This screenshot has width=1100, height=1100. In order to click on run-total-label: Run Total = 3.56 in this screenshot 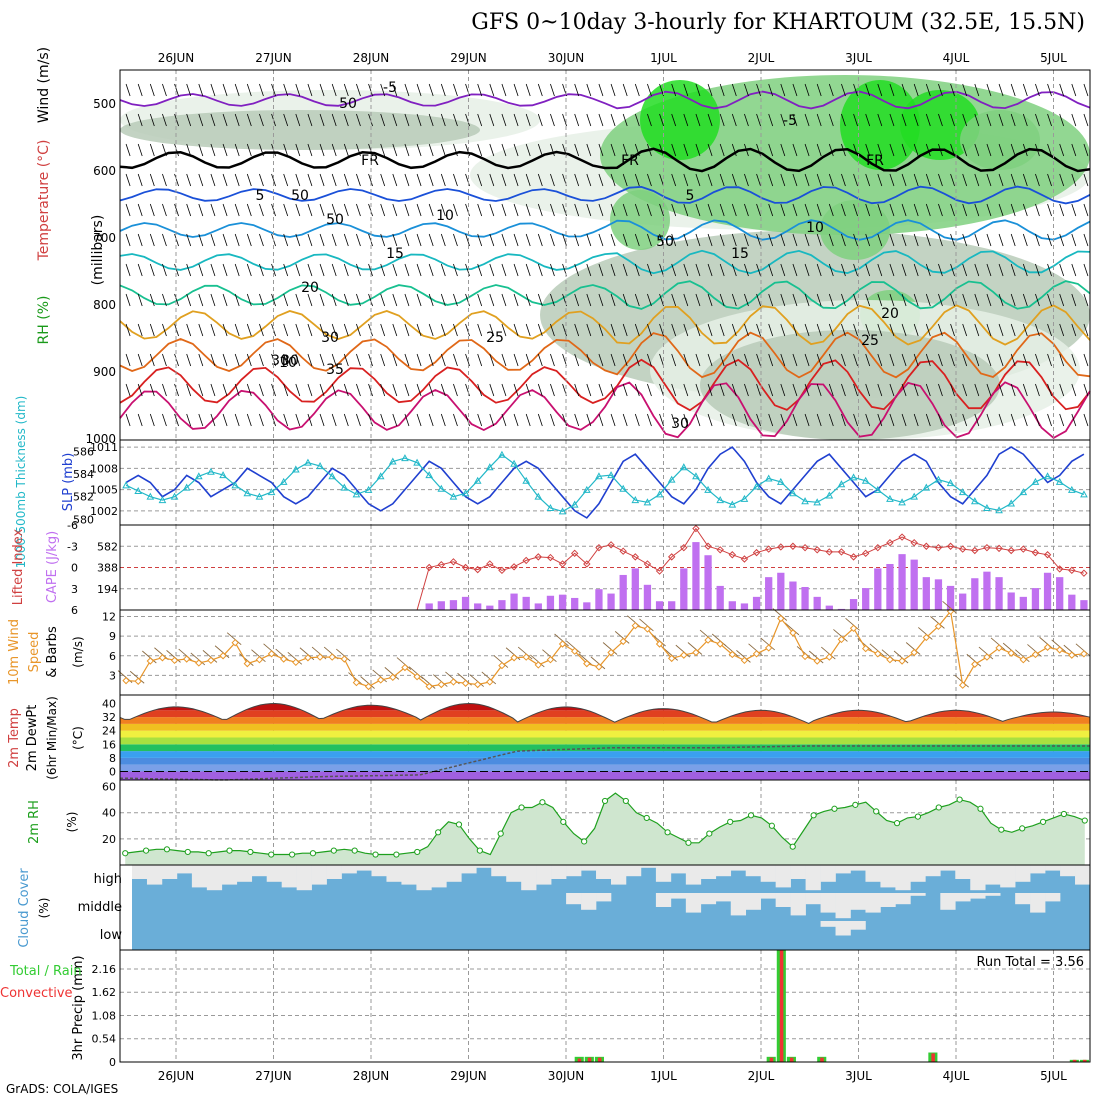, I will do `click(1030, 962)`.